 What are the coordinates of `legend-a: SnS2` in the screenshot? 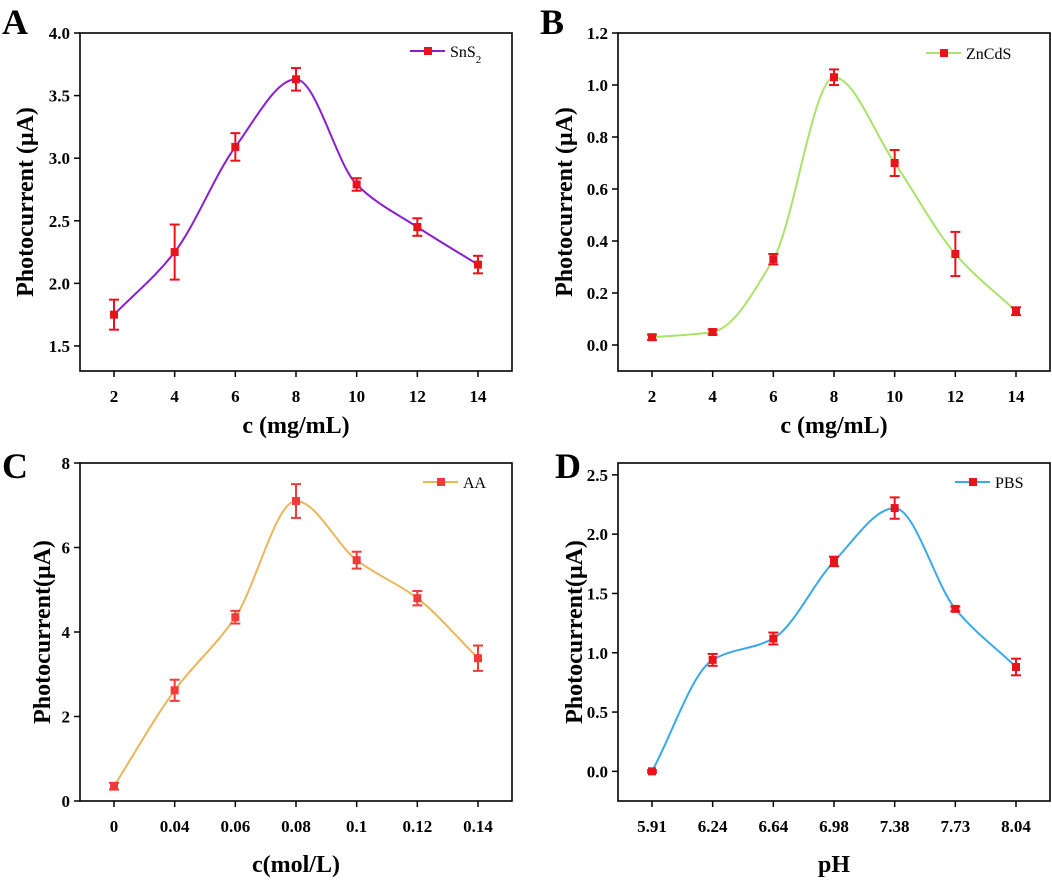 It's located at (445, 55).